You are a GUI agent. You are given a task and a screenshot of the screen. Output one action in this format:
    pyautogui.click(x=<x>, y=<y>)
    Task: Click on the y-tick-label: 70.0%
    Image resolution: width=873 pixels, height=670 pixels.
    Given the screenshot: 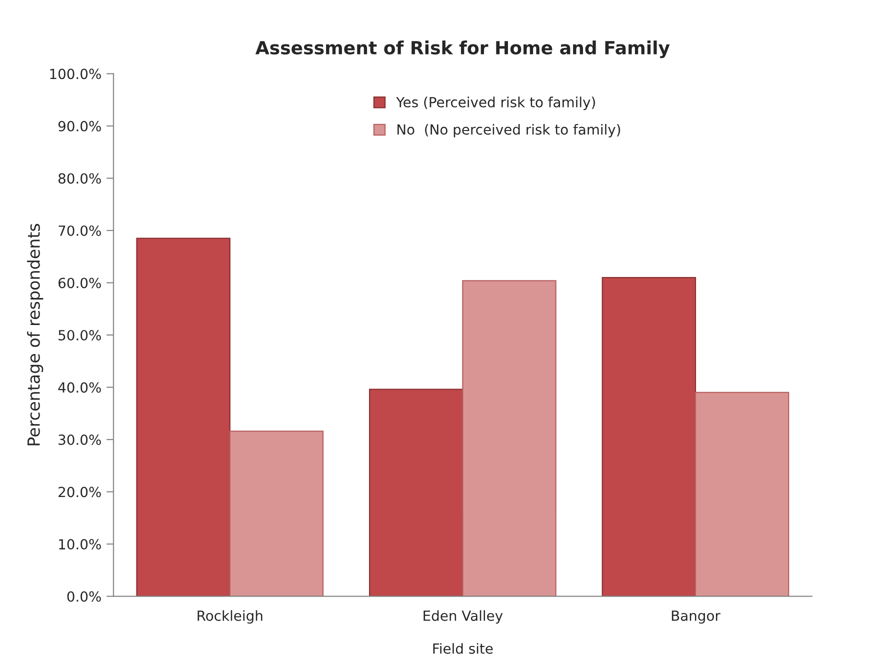 What is the action you would take?
    pyautogui.click(x=79, y=230)
    